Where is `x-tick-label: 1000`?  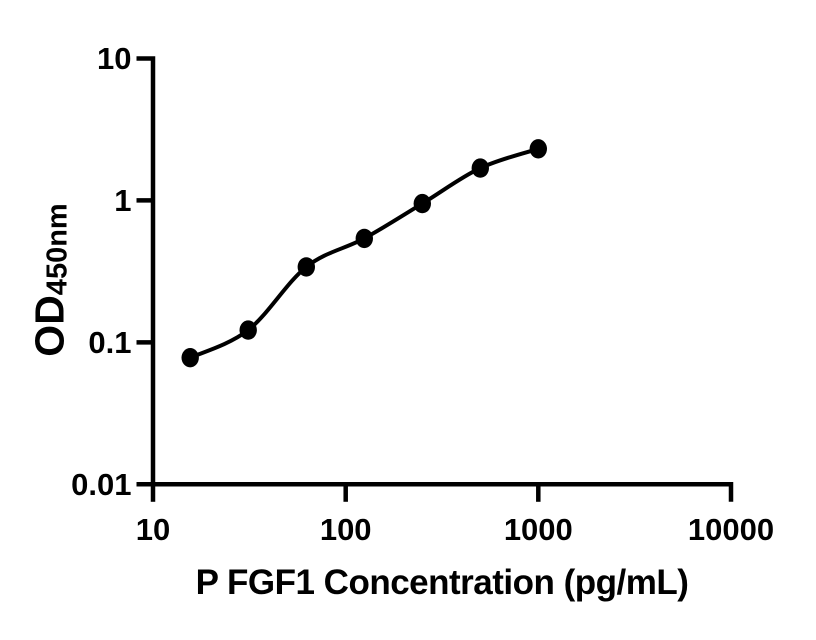
x-tick-label: 1000 is located at coordinates (538, 529).